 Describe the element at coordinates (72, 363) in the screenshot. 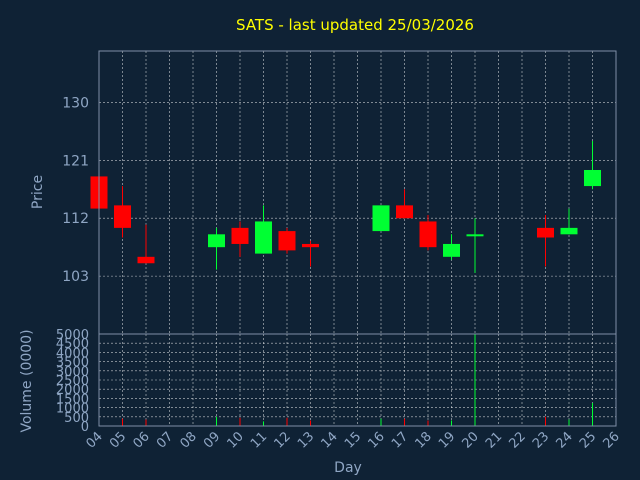

I see `volume-tick-label: 3500` at that location.